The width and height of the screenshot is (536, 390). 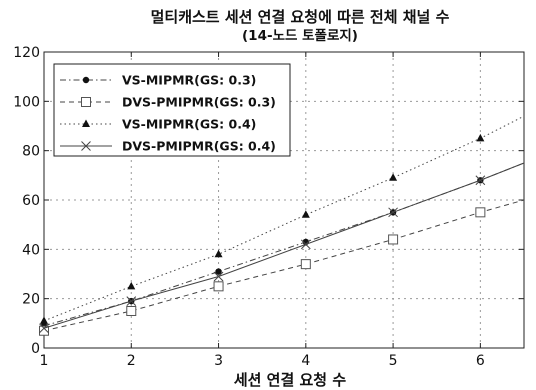 What do you see at coordinates (189, 80) in the screenshot?
I see `legend-label: VS-MIPMR(GS: 0.3)` at bounding box center [189, 80].